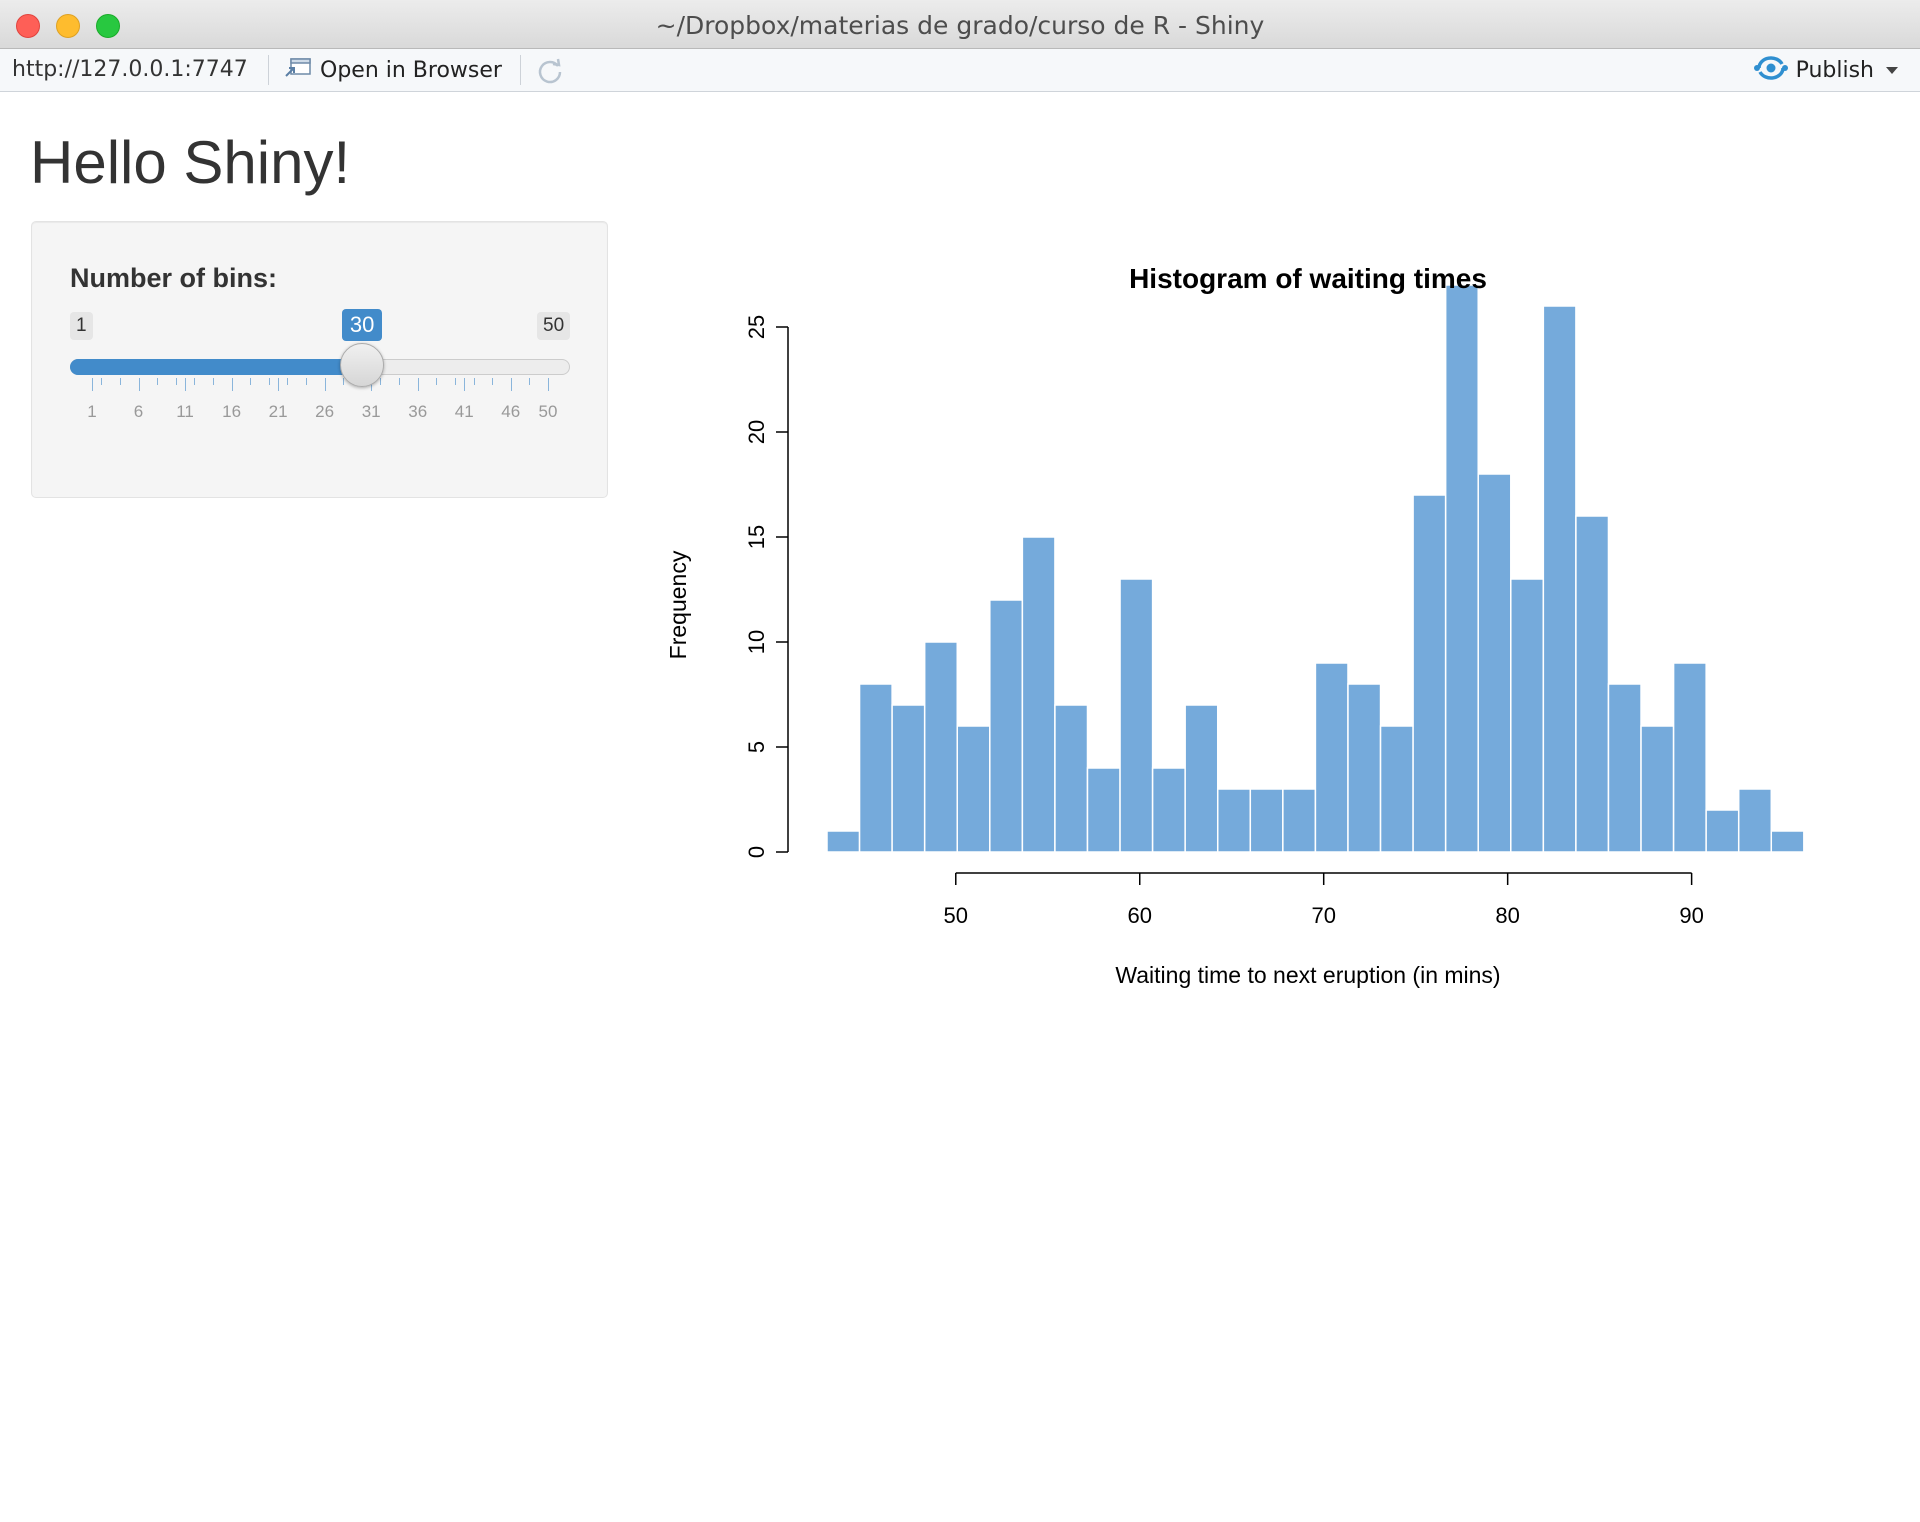 This screenshot has height=1522, width=1920. What do you see at coordinates (190, 162) in the screenshot?
I see `page-title: Hello Shiny!` at bounding box center [190, 162].